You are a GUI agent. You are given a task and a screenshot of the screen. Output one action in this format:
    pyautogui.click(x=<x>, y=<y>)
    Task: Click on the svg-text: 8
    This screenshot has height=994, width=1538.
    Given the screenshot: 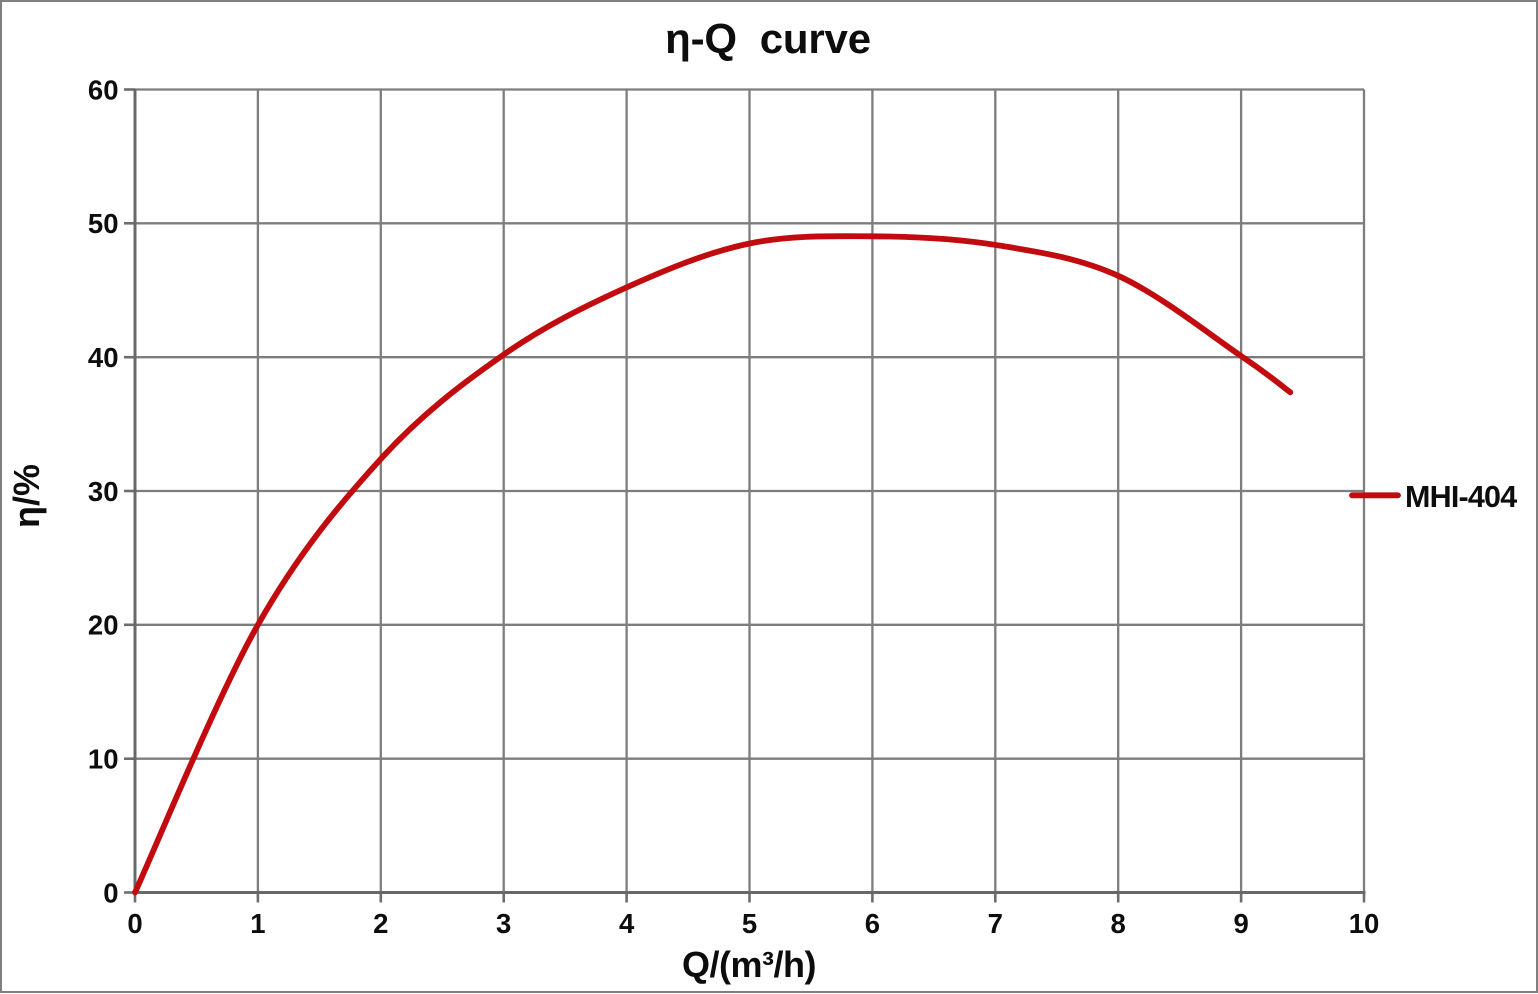 What is the action you would take?
    pyautogui.click(x=1118, y=923)
    